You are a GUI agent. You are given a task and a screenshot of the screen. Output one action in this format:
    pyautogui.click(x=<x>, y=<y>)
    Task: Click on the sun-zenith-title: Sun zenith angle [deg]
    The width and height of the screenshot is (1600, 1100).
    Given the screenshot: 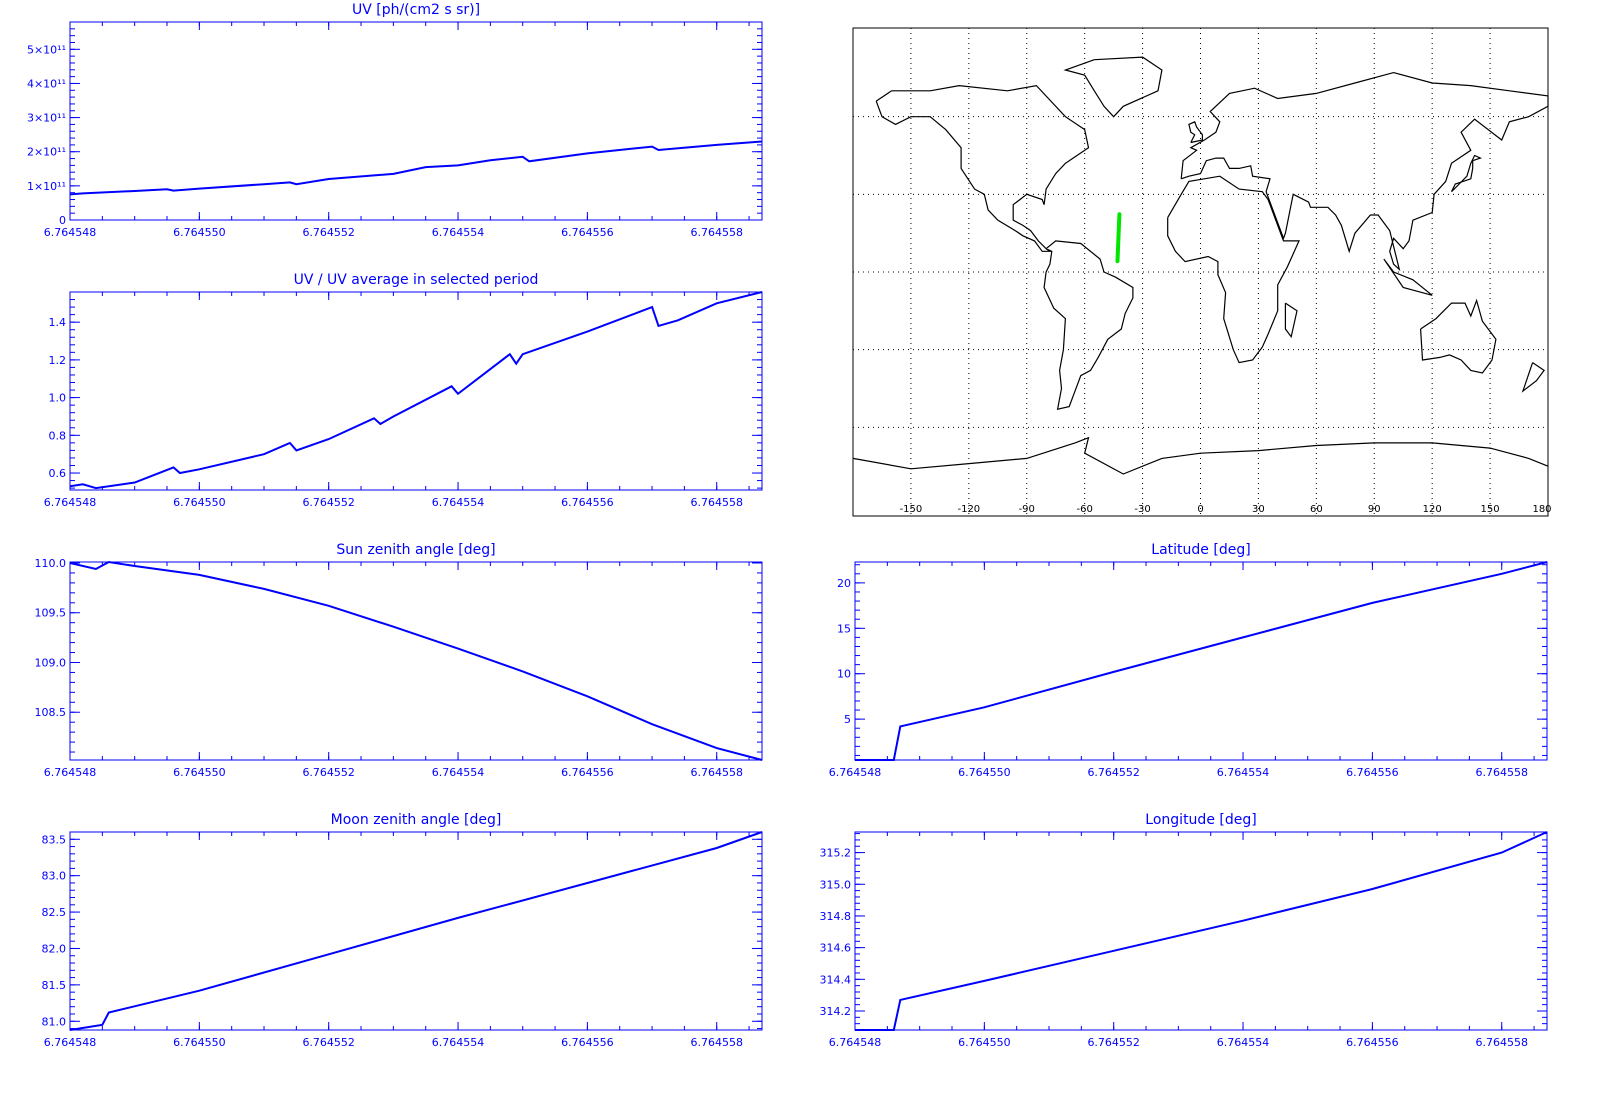 What is the action you would take?
    pyautogui.click(x=416, y=550)
    